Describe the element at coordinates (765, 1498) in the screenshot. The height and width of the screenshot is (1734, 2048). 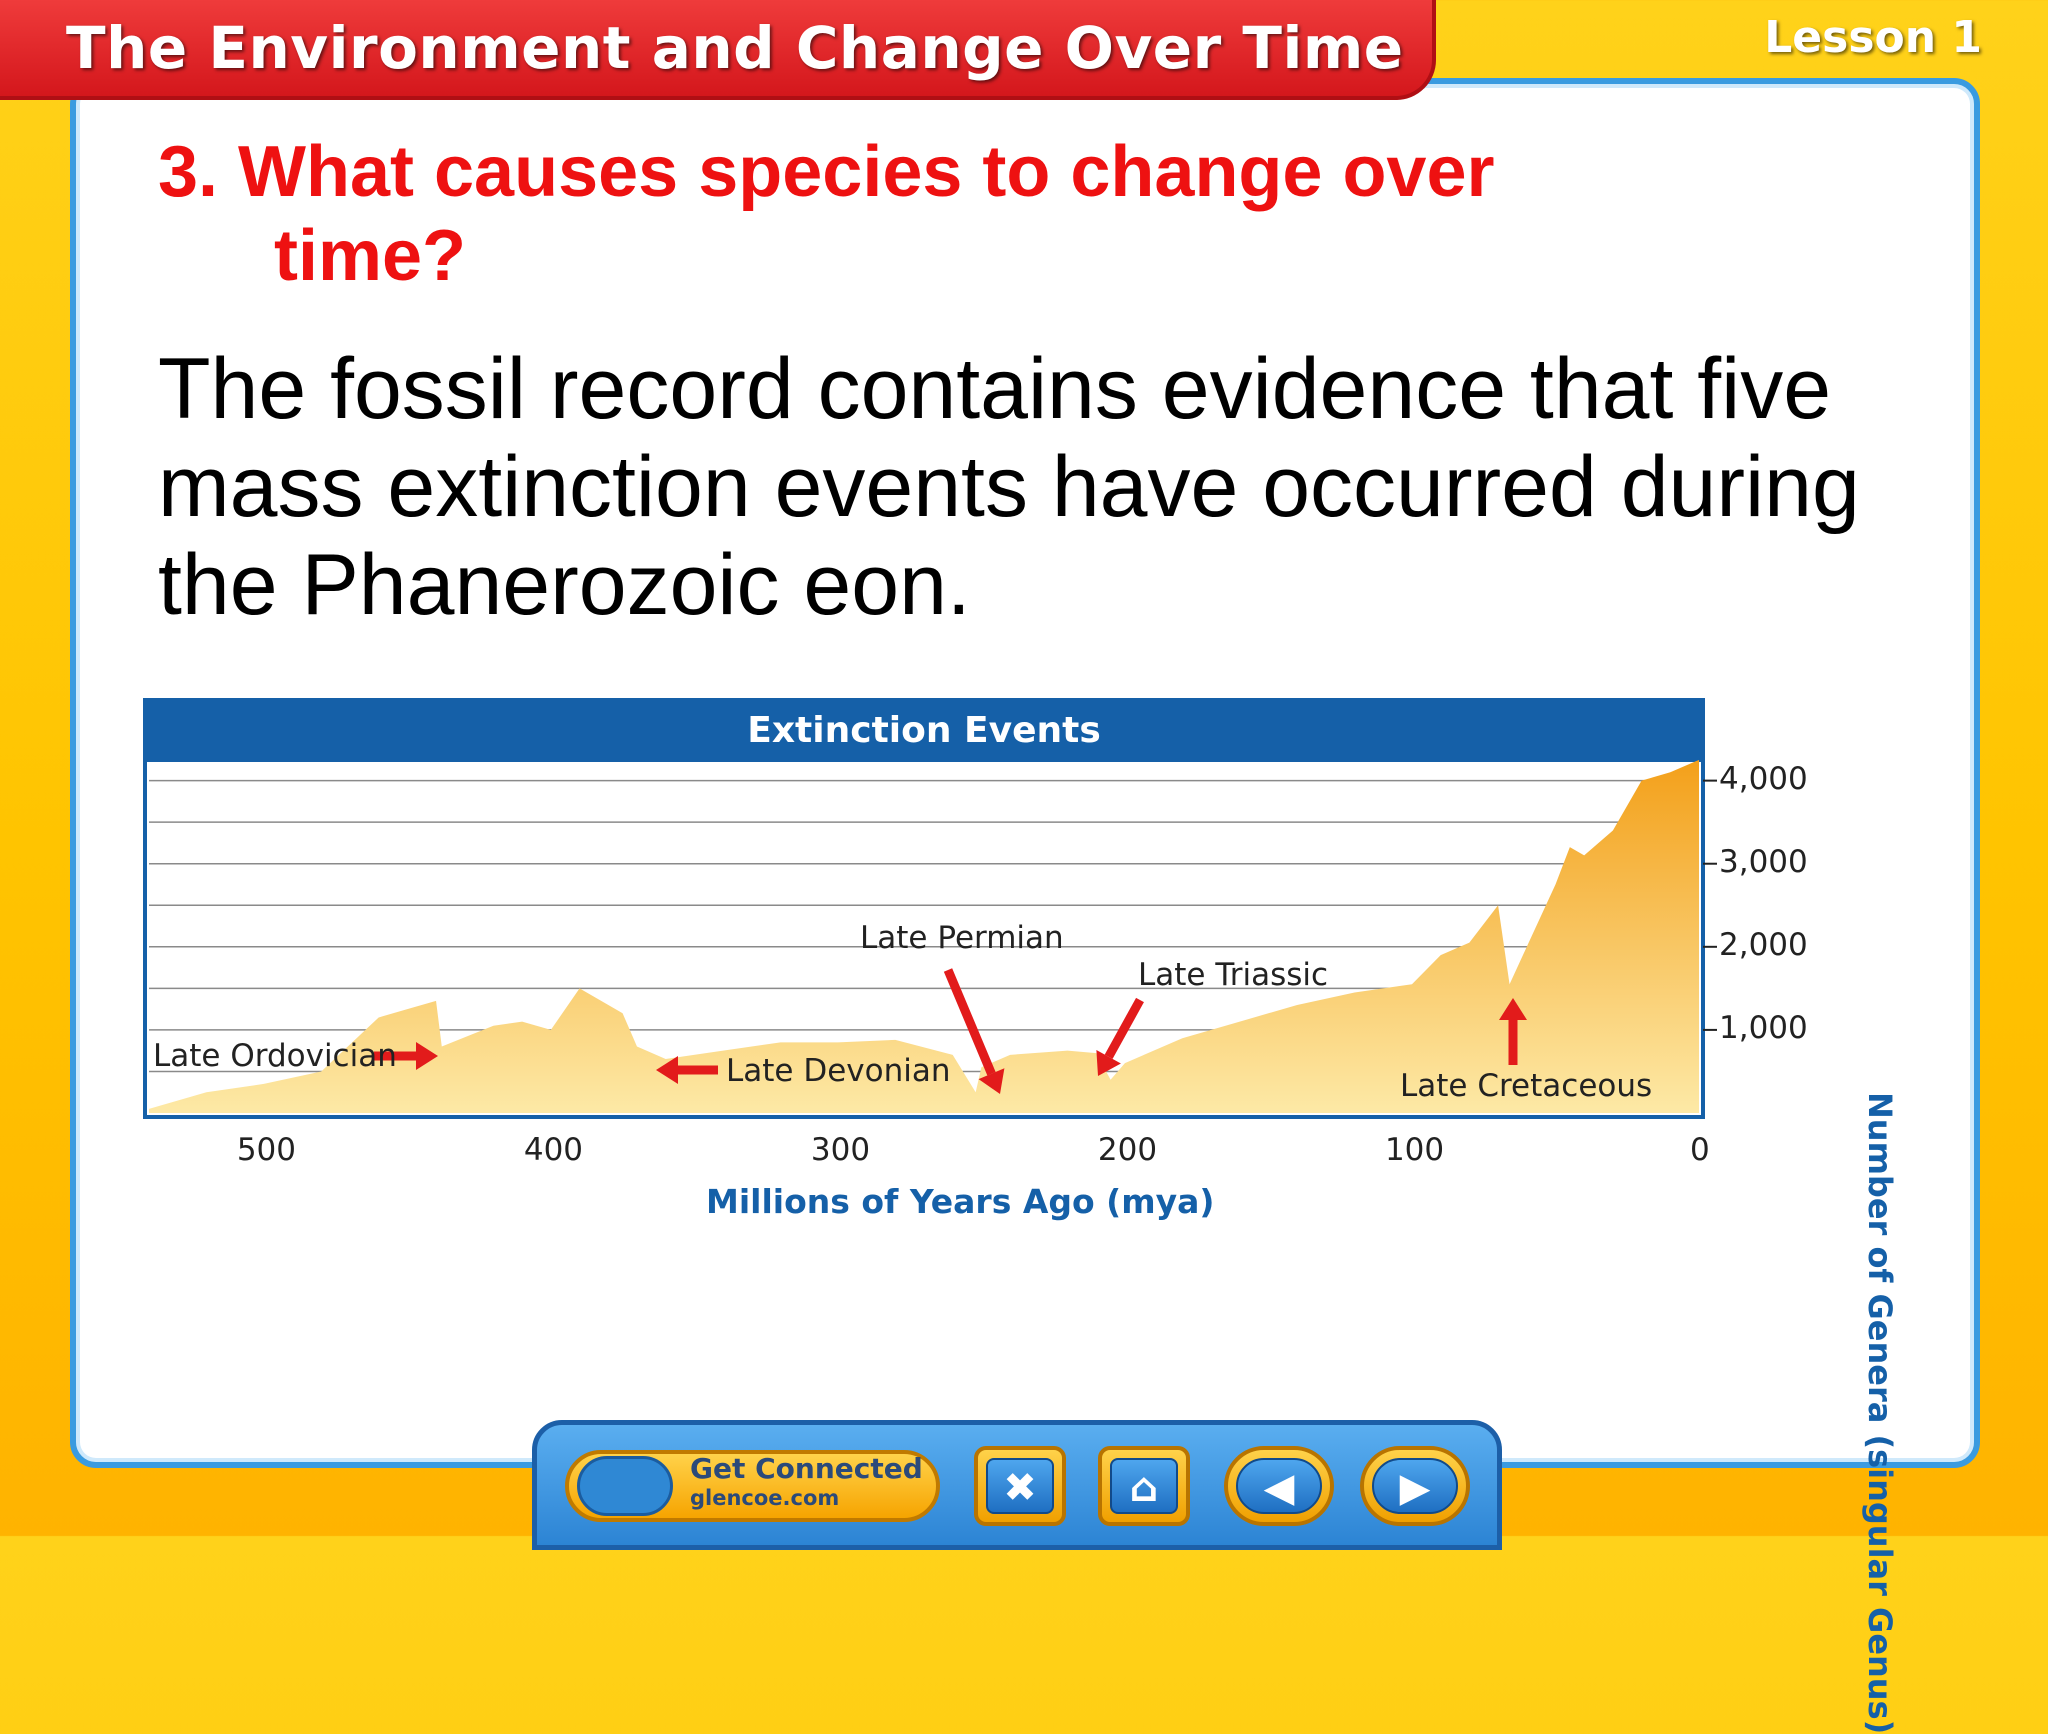
I see `get-connected-site: glencoe.com` at that location.